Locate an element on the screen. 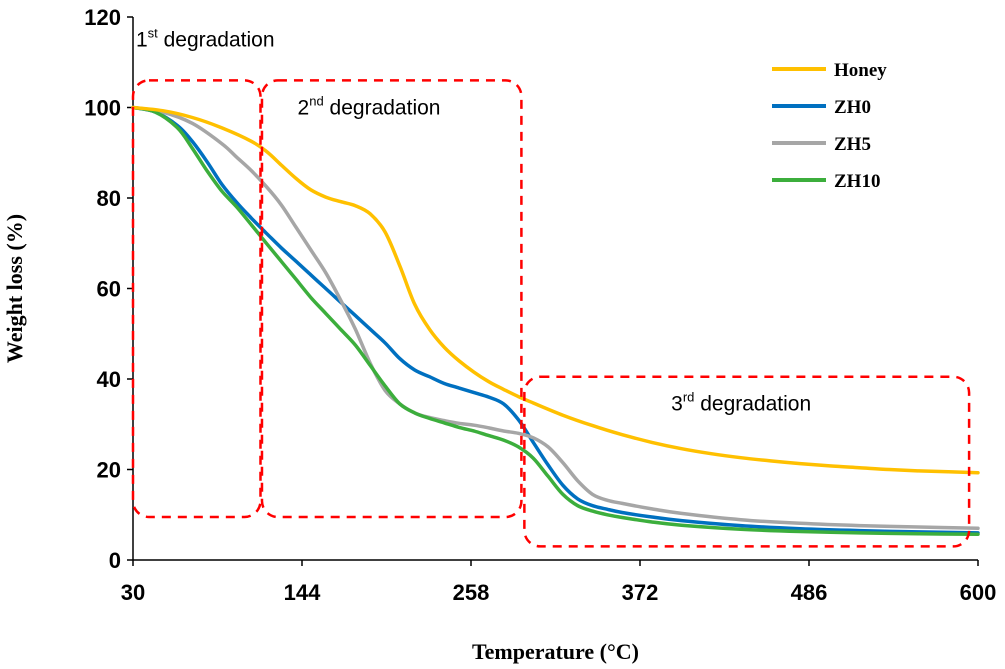 The width and height of the screenshot is (1005, 669). legend-label-zh0: ZH0 is located at coordinates (852, 107).